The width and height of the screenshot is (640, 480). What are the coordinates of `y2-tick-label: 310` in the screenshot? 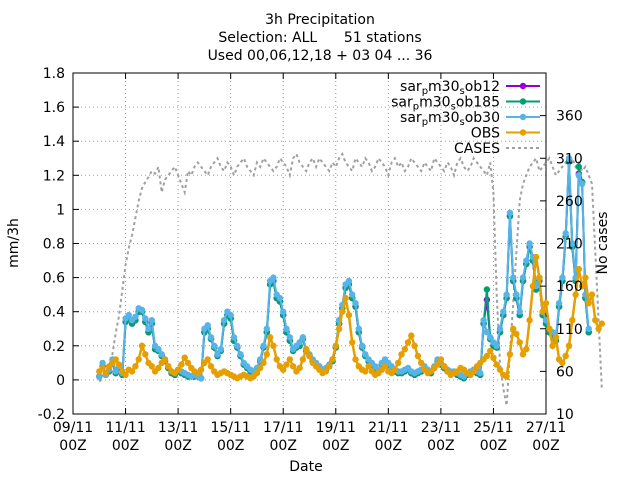 It's located at (569, 159).